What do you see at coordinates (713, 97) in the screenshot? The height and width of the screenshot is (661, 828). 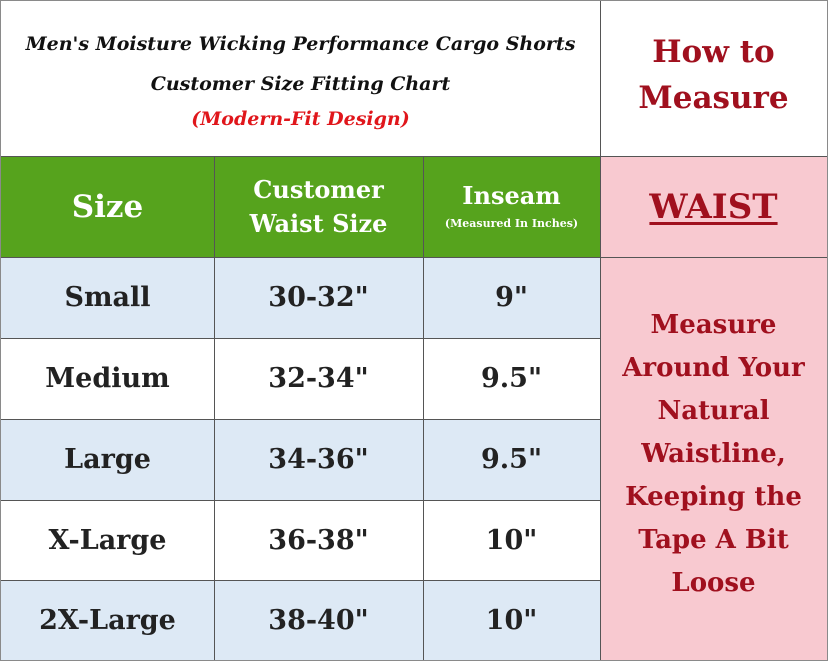 I see `how-to-line-2: Measure` at bounding box center [713, 97].